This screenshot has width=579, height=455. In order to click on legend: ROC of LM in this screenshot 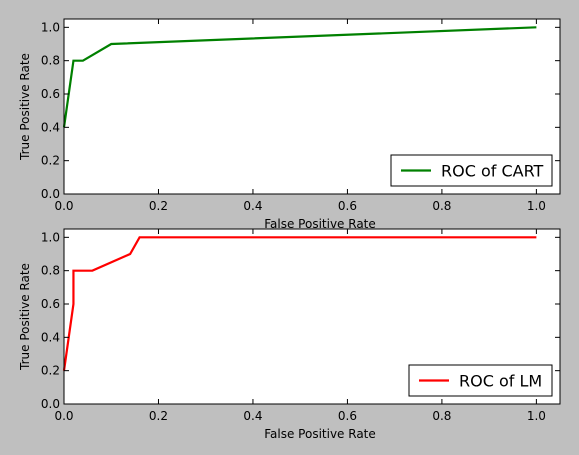, I will do `click(480, 380)`.